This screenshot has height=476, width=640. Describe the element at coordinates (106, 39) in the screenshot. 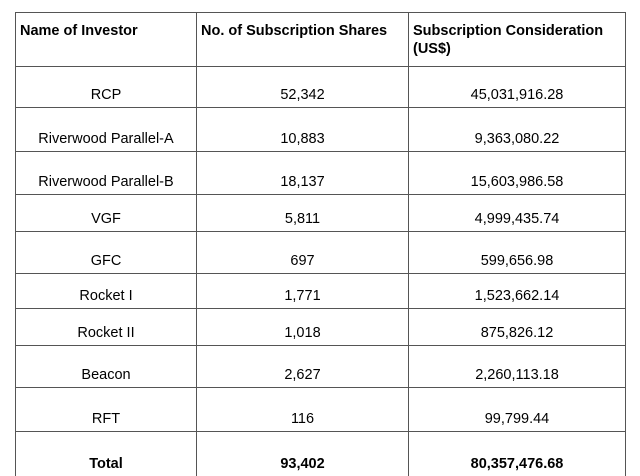

I see `header-investor: Name of Investor` at that location.